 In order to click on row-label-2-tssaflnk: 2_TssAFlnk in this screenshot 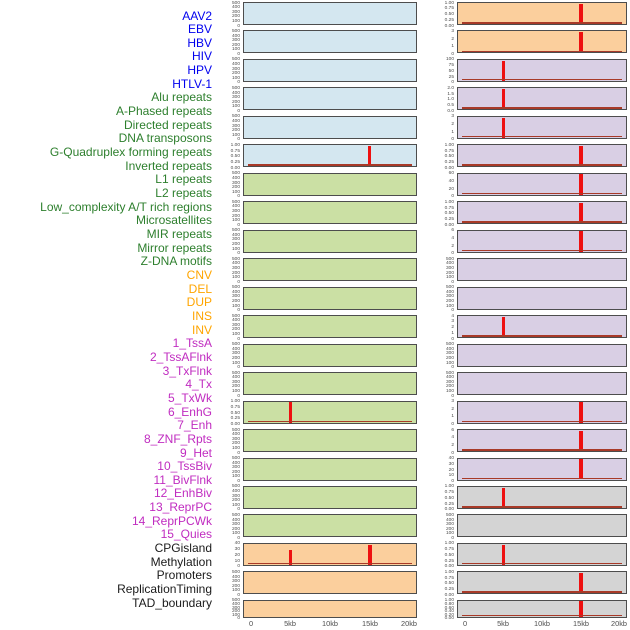, I will do `click(180, 356)`.